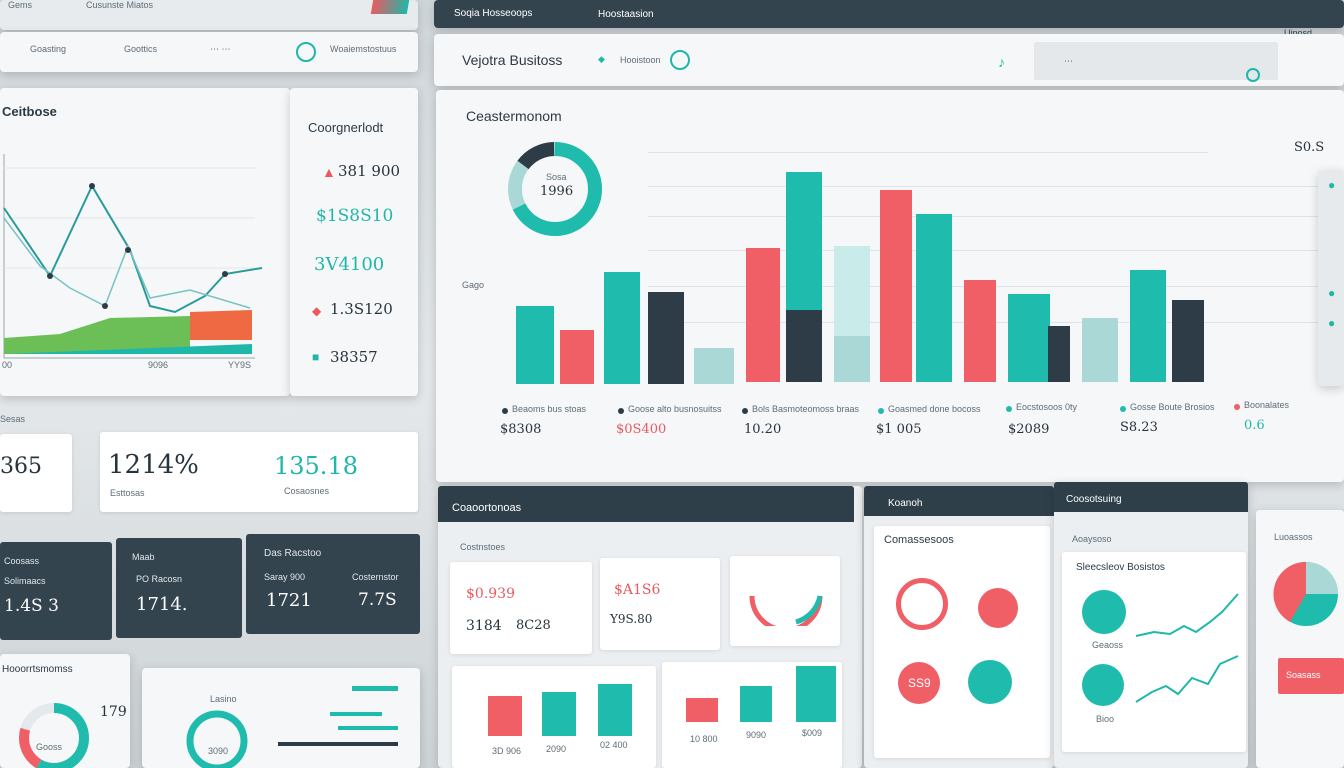 The image size is (1344, 768). Describe the element at coordinates (355, 216) in the screenshot. I see `side-value-1: $1S8S10` at that location.